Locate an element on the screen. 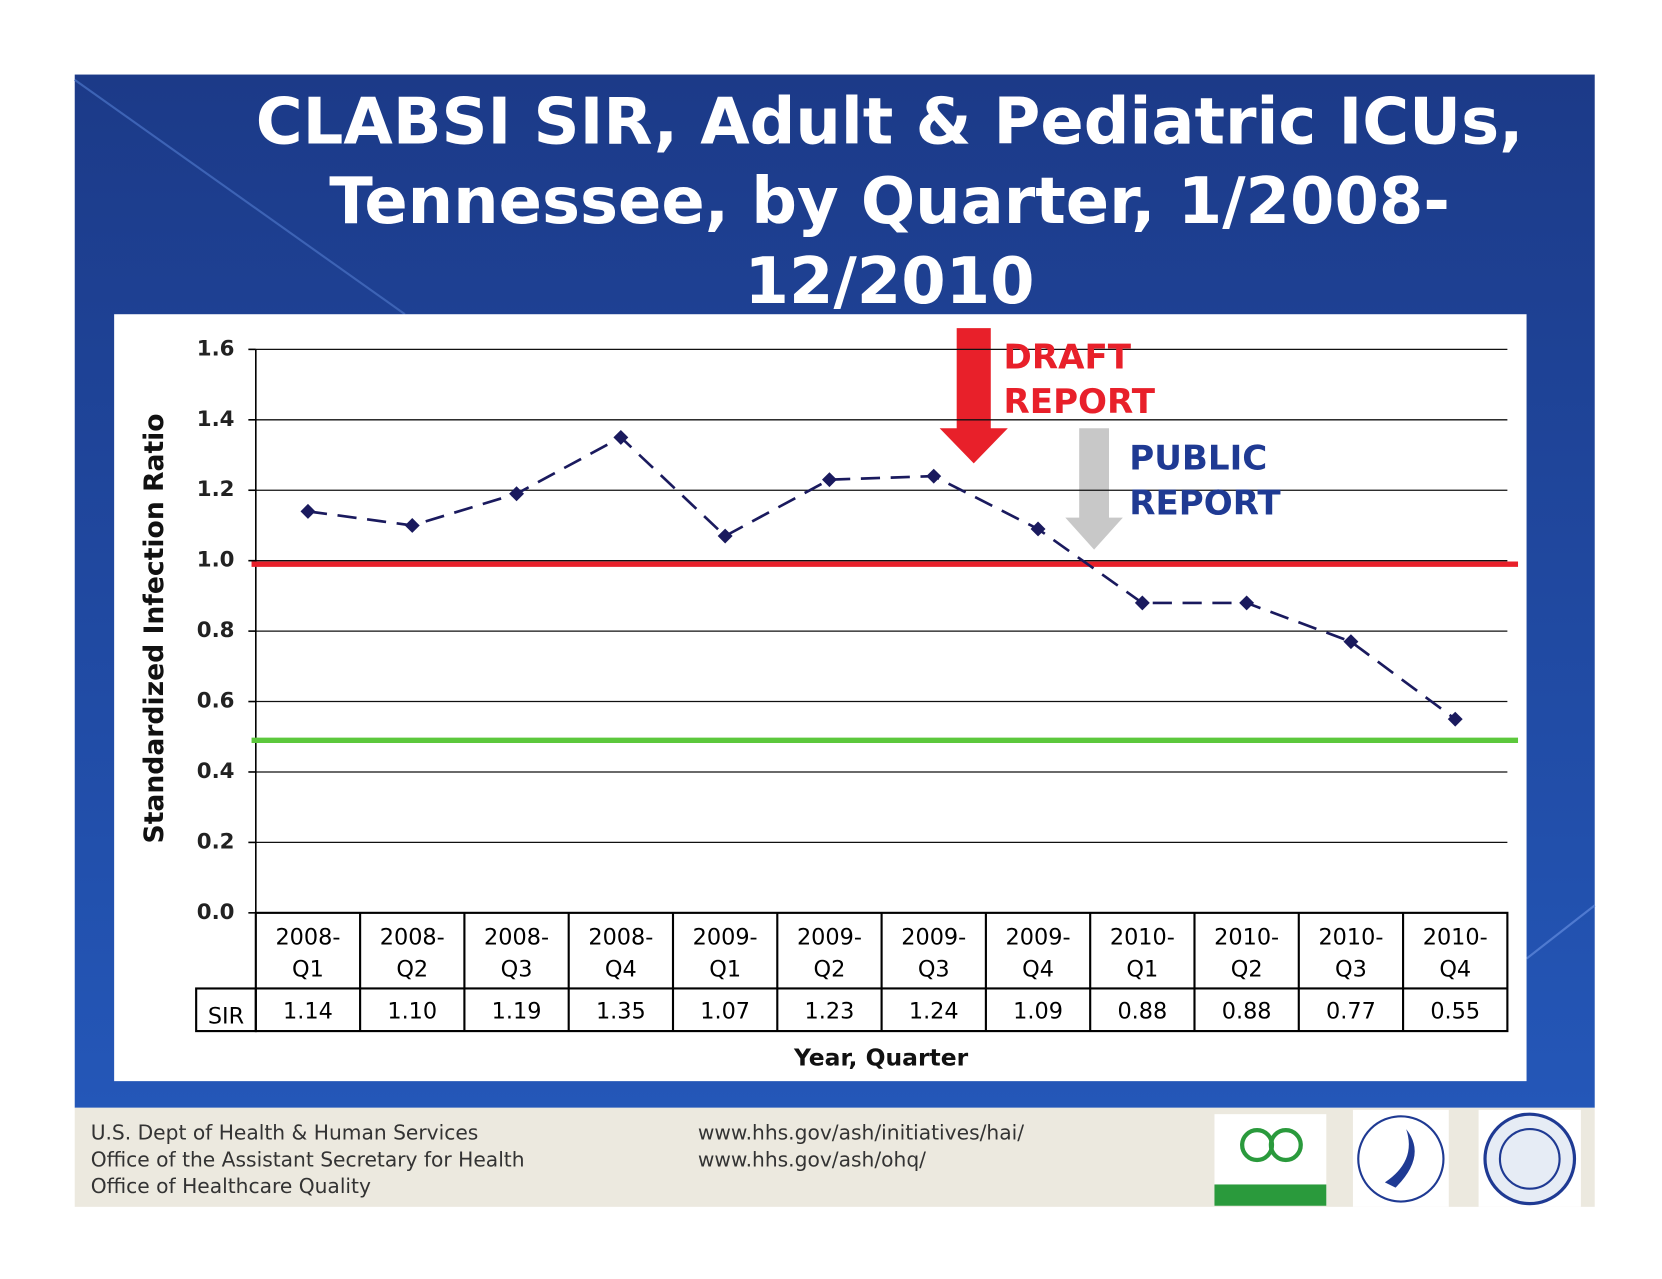 Image resolution: width=1662 pixels, height=1279 pixels. logo-hhs-ring is located at coordinates (1401, 1159).